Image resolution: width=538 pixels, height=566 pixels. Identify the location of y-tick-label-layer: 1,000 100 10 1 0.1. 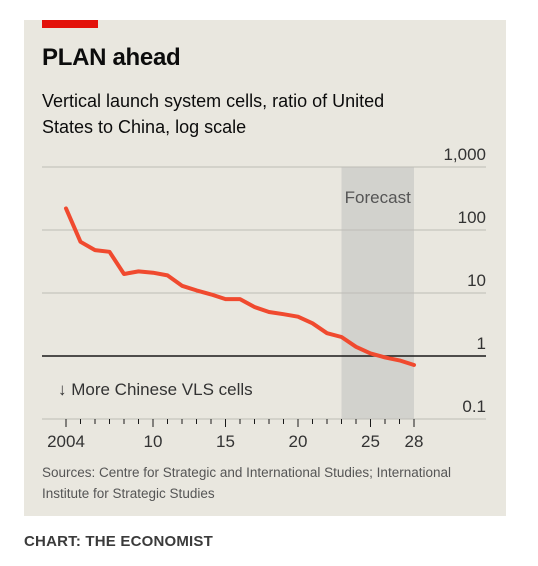
(464, 280).